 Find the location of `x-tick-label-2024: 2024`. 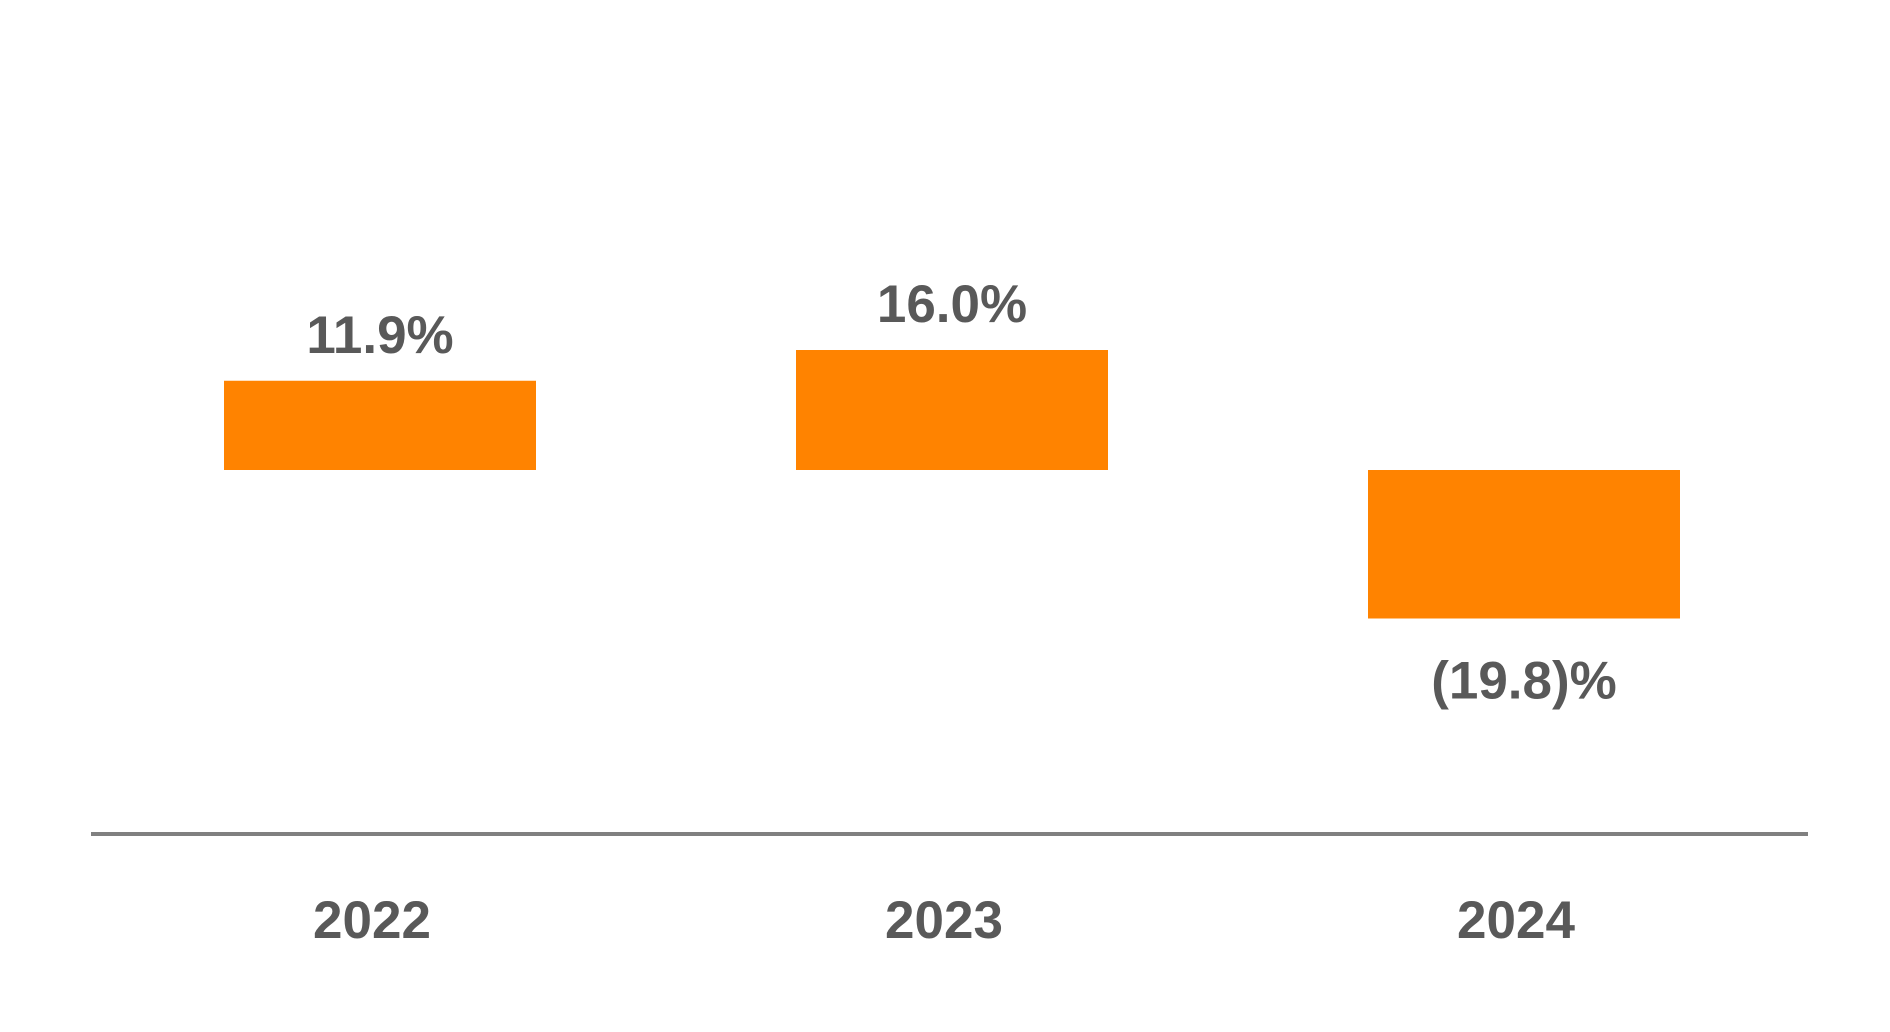

x-tick-label-2024: 2024 is located at coordinates (1516, 920).